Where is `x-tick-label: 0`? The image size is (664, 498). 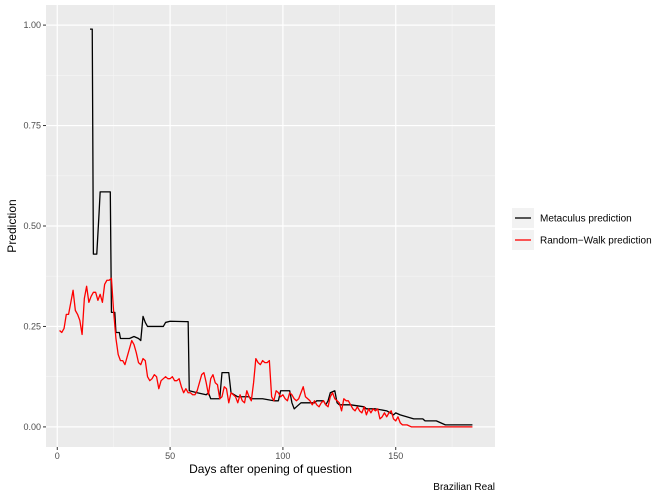
x-tick-label: 0 is located at coordinates (57, 456).